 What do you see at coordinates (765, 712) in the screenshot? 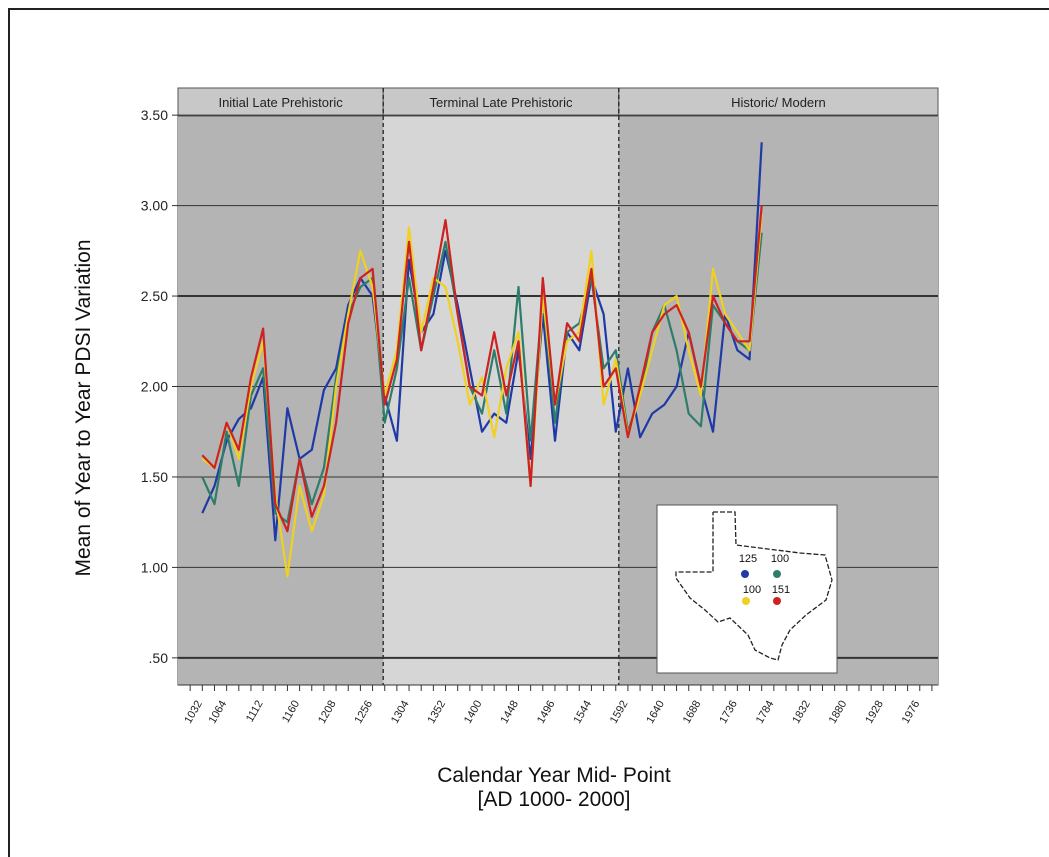
I see `x-tick-label: 1784` at bounding box center [765, 712].